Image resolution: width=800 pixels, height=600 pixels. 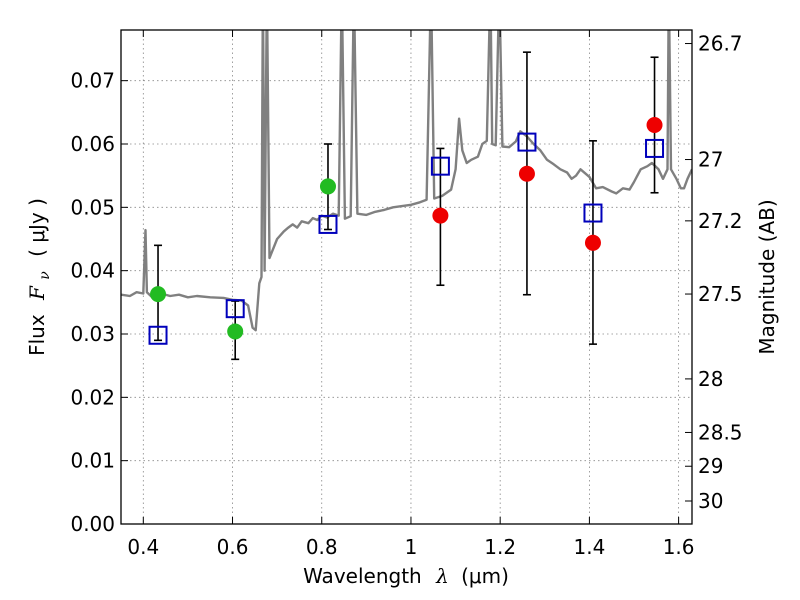 What do you see at coordinates (92, 81) in the screenshot?
I see `y-tick-label: 0.07` at bounding box center [92, 81].